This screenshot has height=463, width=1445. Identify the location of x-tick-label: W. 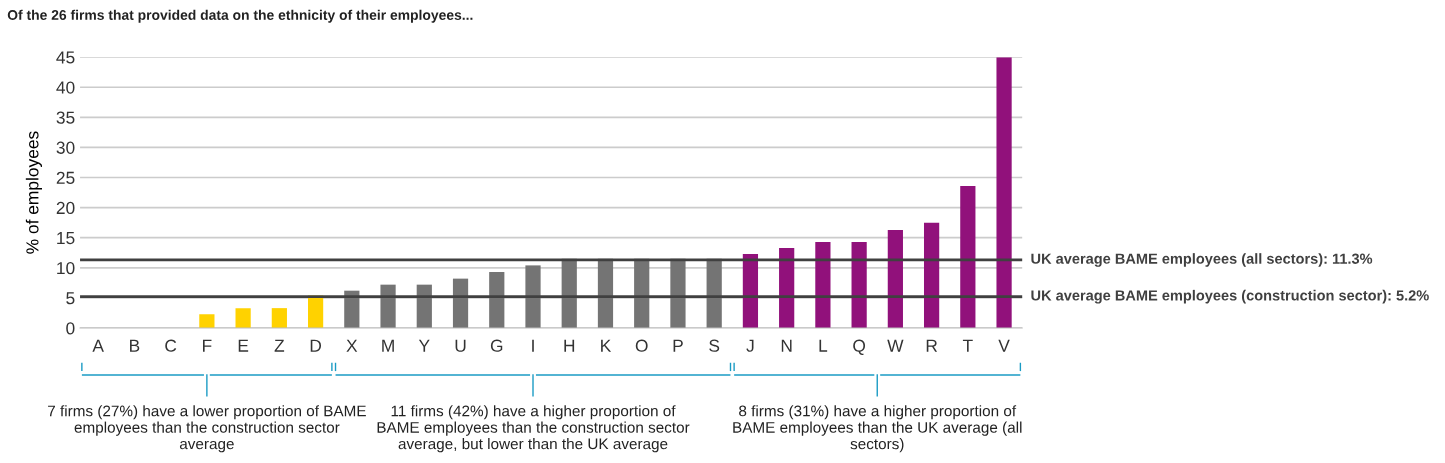
(895, 345).